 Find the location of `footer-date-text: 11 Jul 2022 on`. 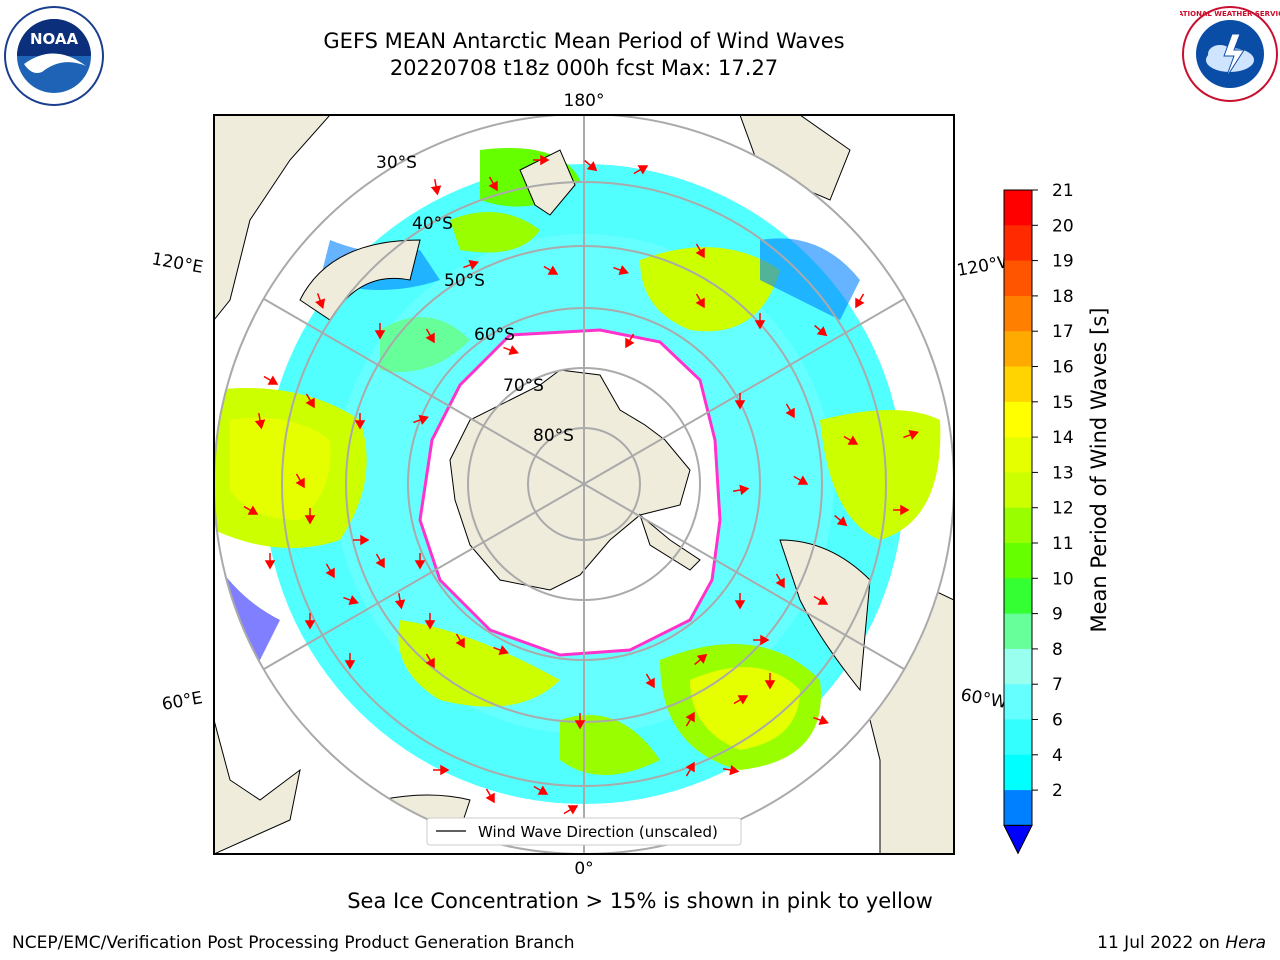

footer-date-text: 11 Jul 2022 on is located at coordinates (1161, 943).